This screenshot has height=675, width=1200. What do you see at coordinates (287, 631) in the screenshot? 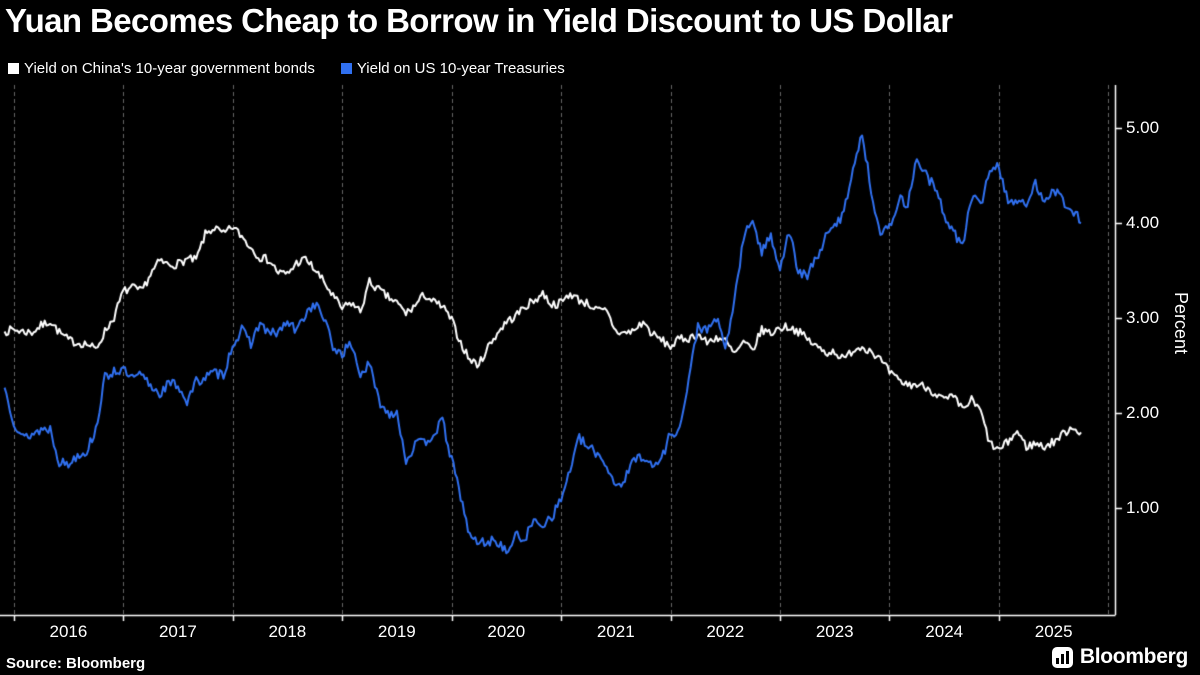
I see `x-tick-label: 2018` at bounding box center [287, 631].